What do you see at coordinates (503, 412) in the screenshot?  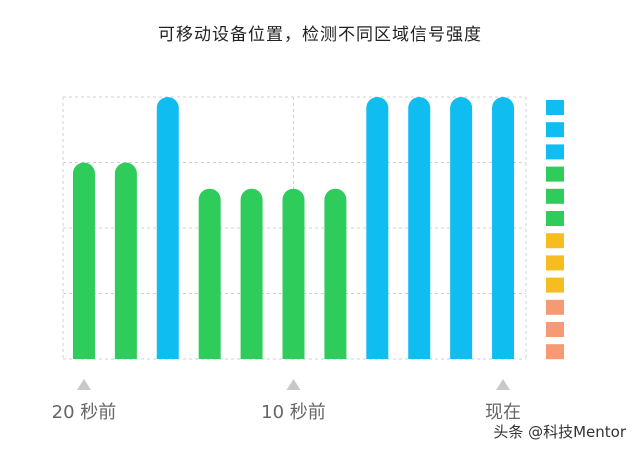 I see `x-tick-label: 现在` at bounding box center [503, 412].